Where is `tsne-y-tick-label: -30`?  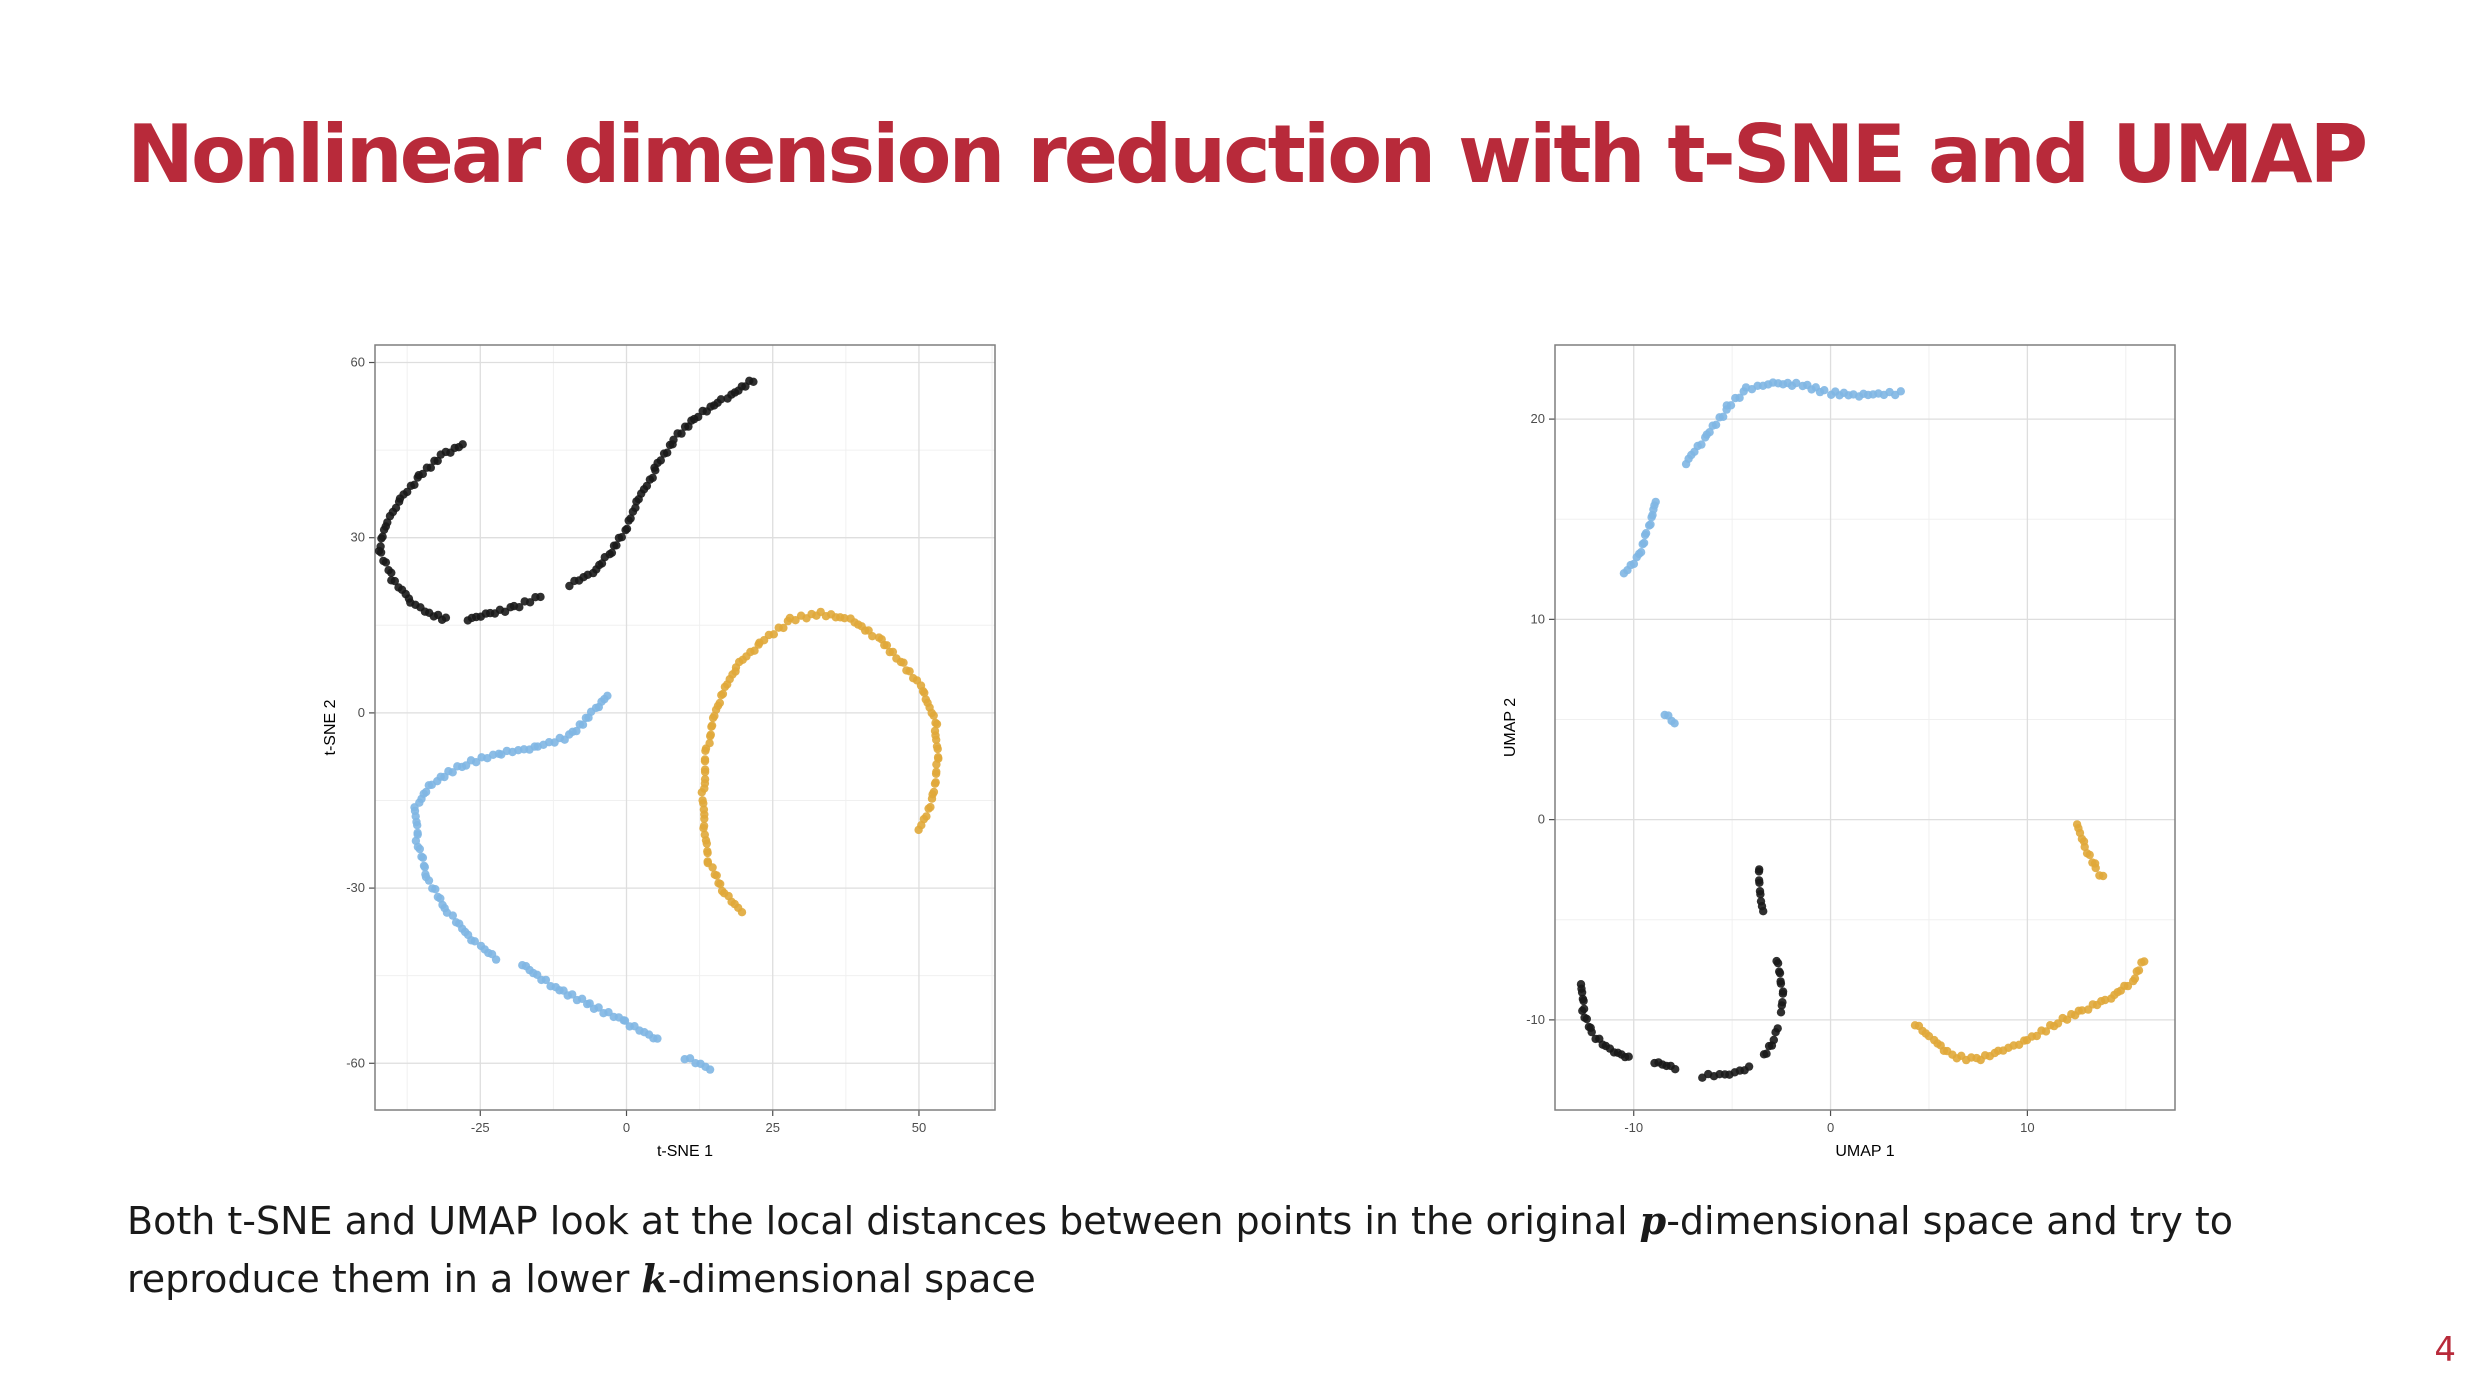
tsne-y-tick-label: -30 is located at coordinates (355, 887).